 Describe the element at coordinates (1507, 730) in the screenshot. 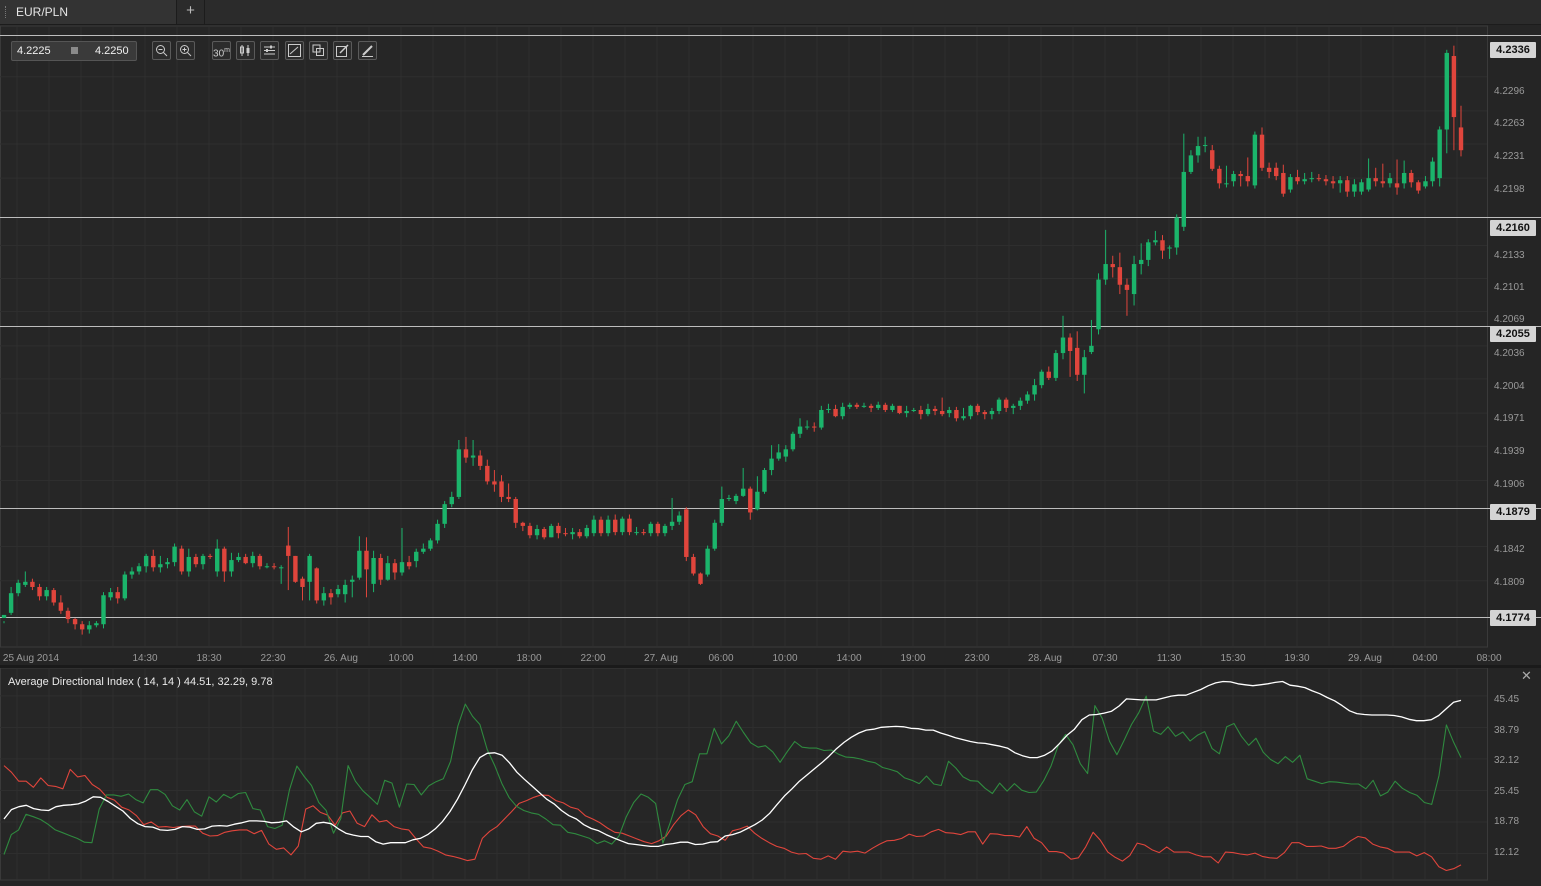

I see `indicator-y-tick-label: 38.79` at that location.